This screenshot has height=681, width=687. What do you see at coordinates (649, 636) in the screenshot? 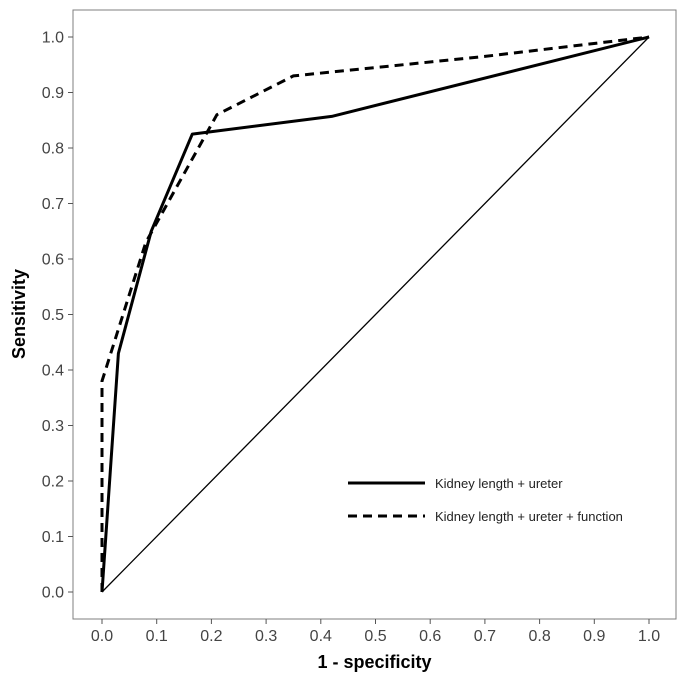
I see `x-tick-label: 1.0` at bounding box center [649, 636].